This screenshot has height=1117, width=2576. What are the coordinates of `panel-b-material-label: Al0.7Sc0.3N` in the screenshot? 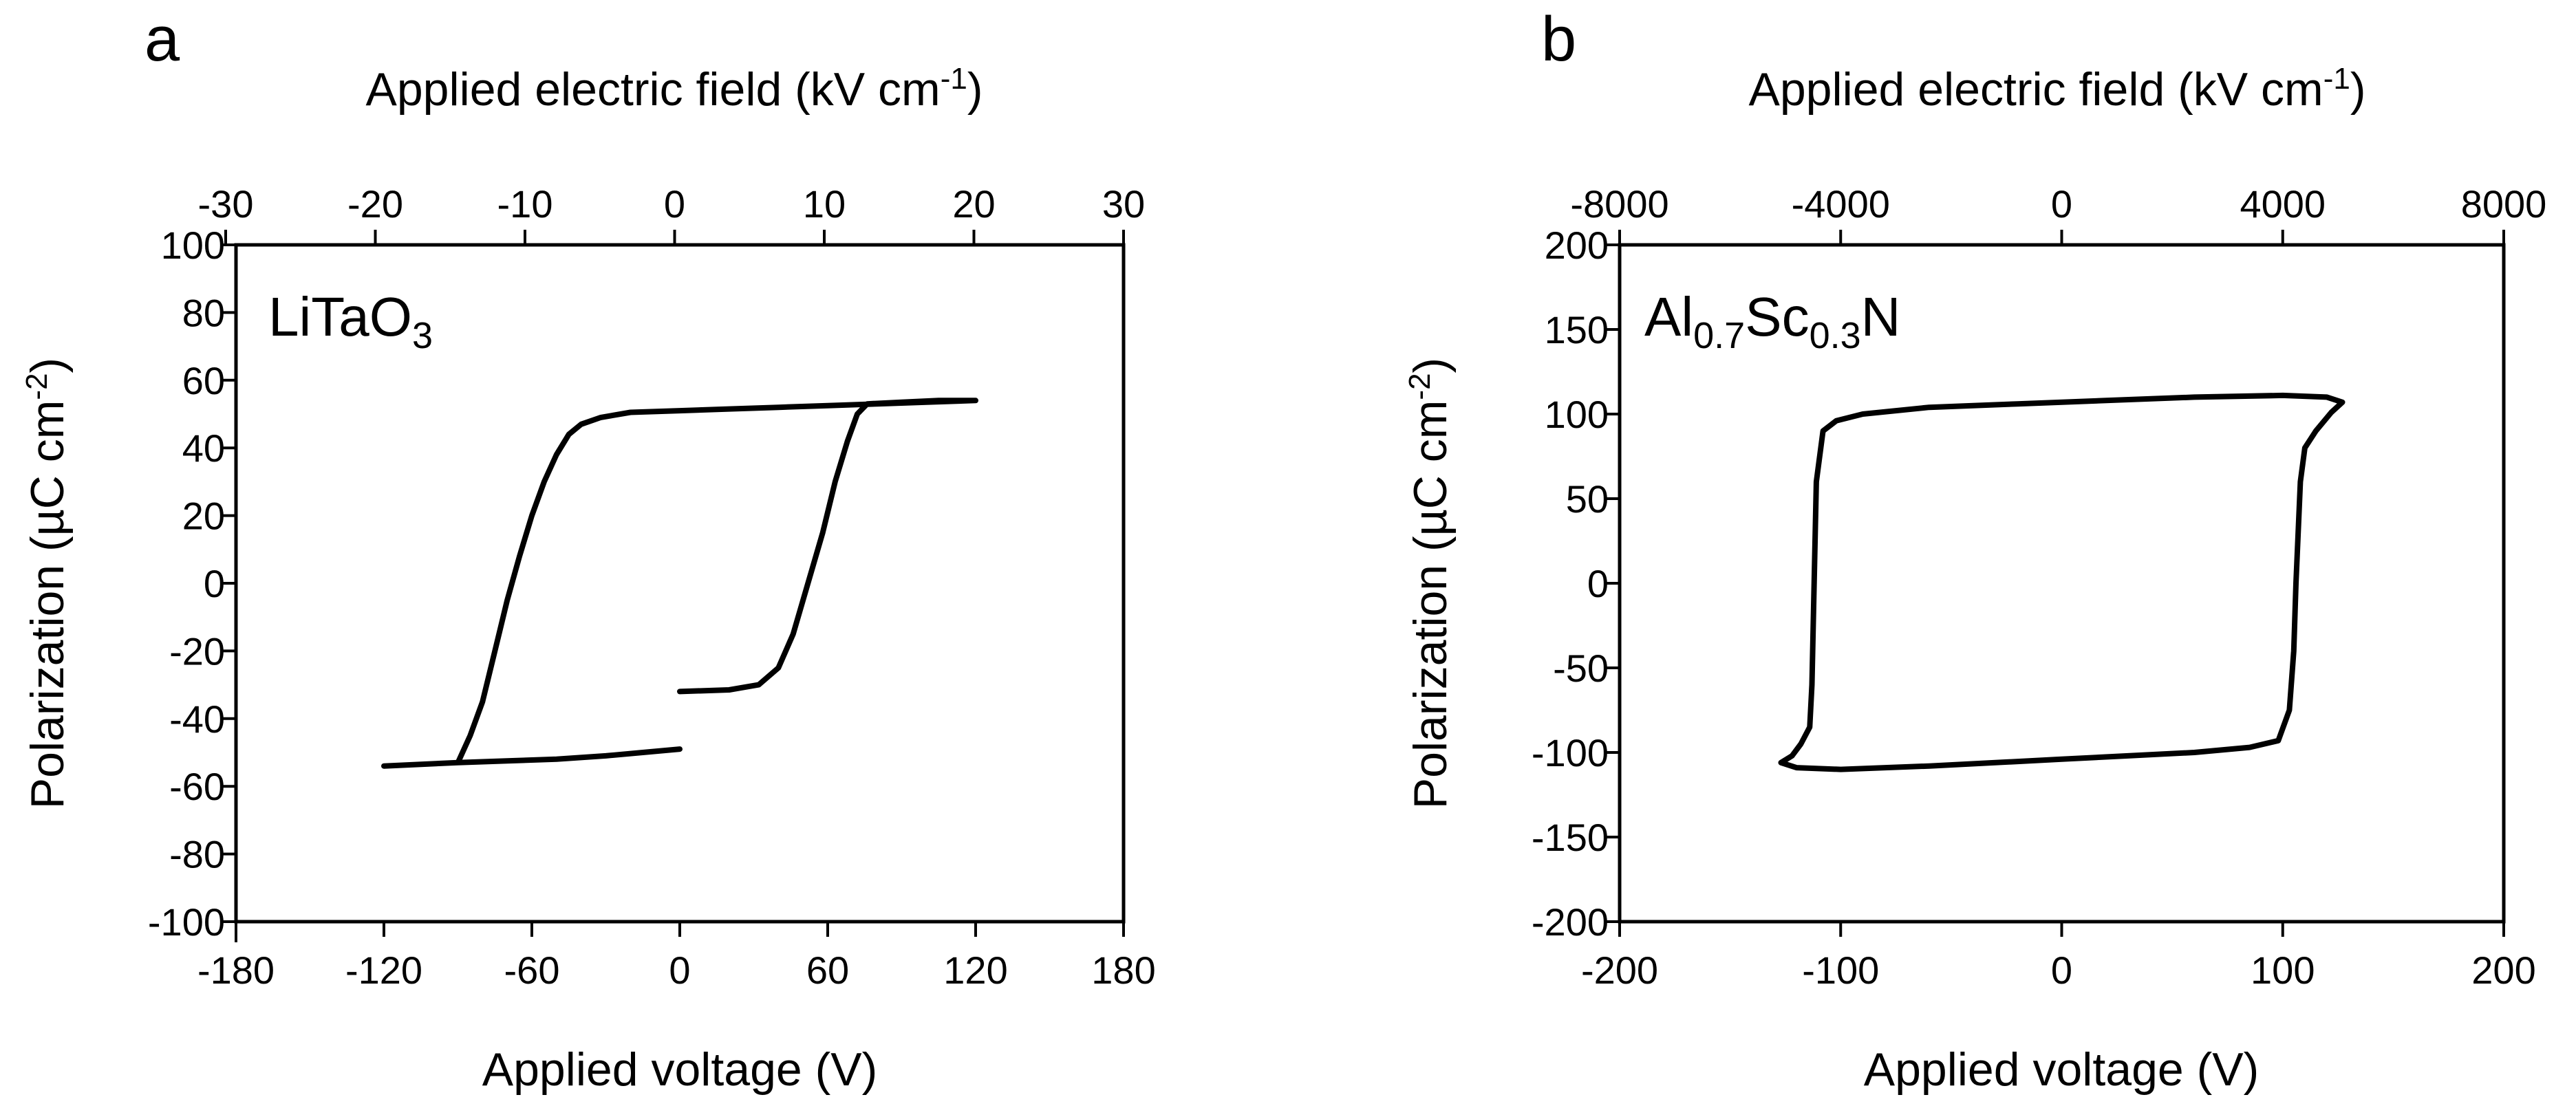 It's located at (1772, 321).